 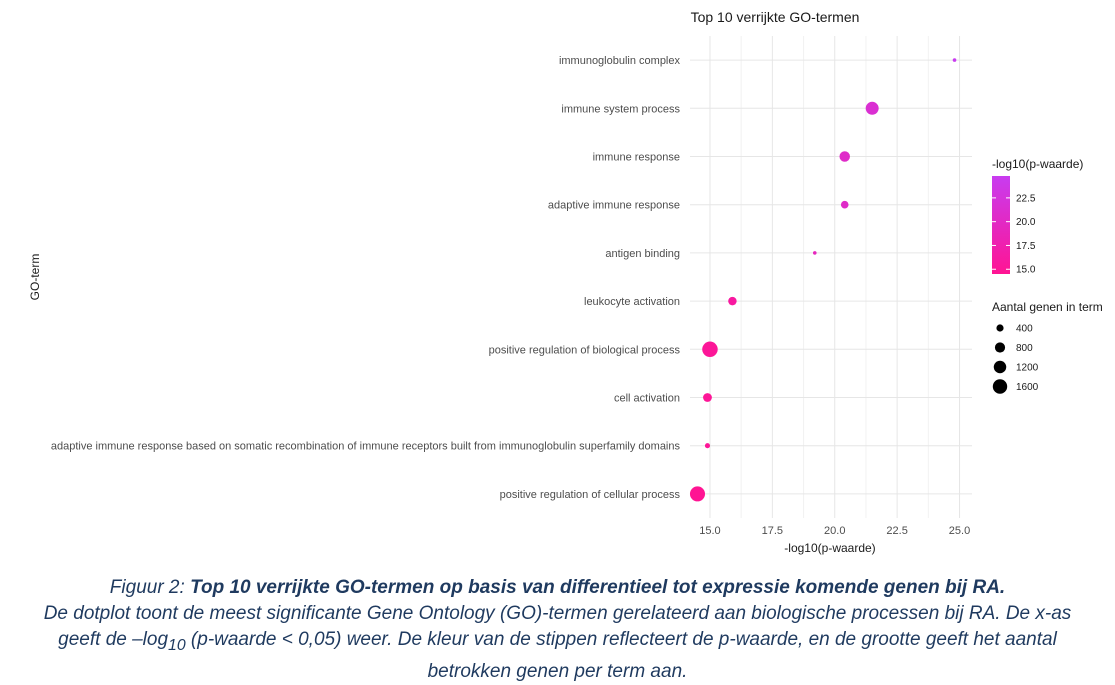 What do you see at coordinates (35, 277) in the screenshot?
I see `y-axis-title: GO-term` at bounding box center [35, 277].